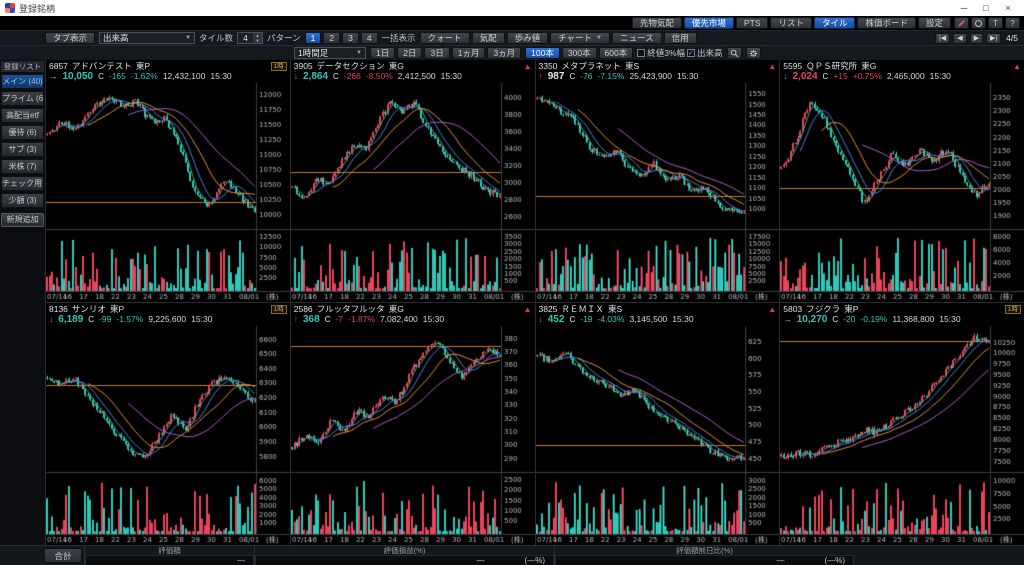 The width and height of the screenshot is (1024, 565). What do you see at coordinates (960, 38) in the screenshot?
I see `prev-page-button: ◀` at bounding box center [960, 38].